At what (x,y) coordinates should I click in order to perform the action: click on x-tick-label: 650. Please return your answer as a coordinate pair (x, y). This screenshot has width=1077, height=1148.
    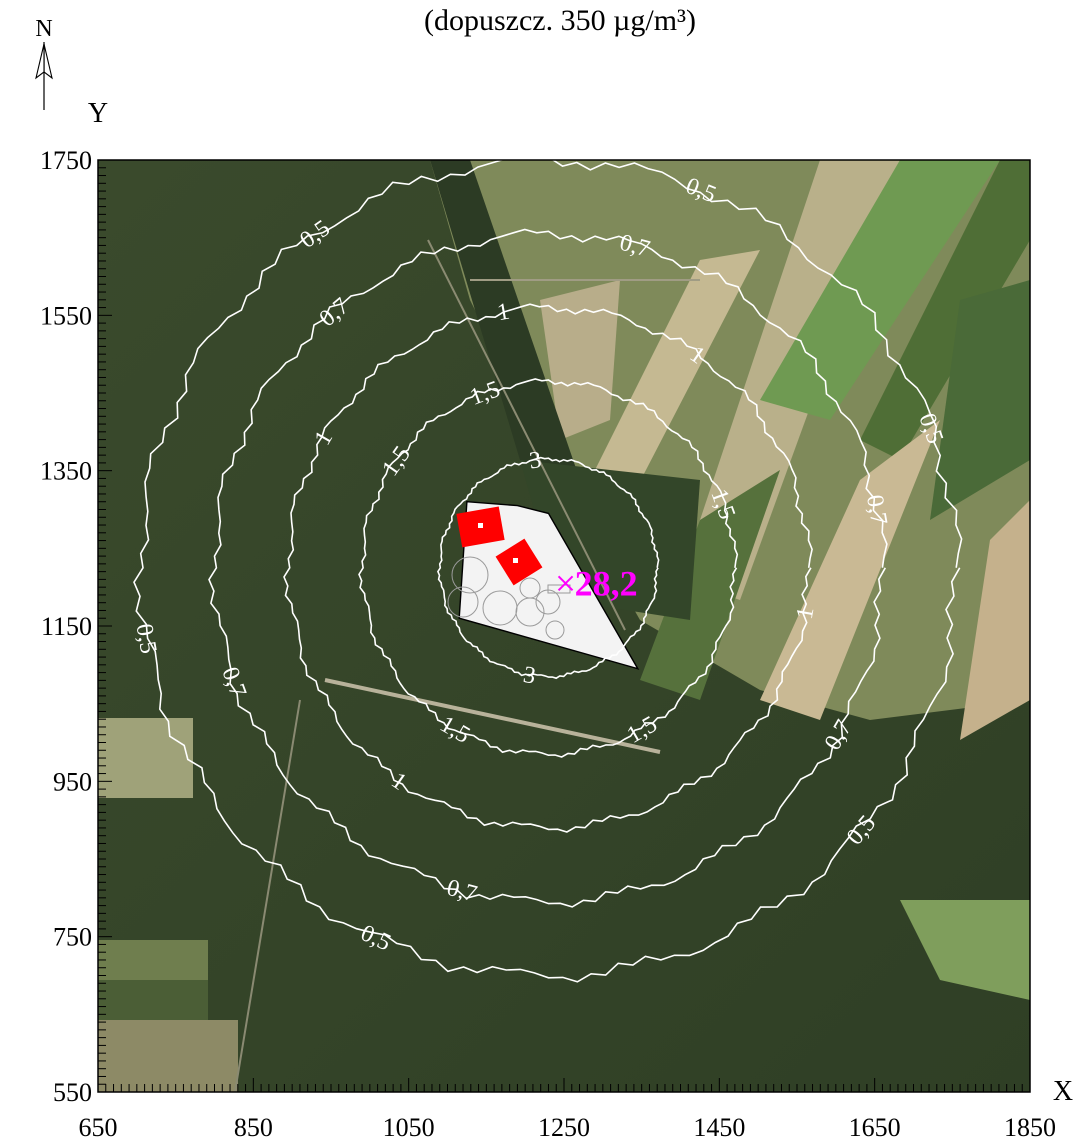
    Looking at the image, I should click on (98, 1127).